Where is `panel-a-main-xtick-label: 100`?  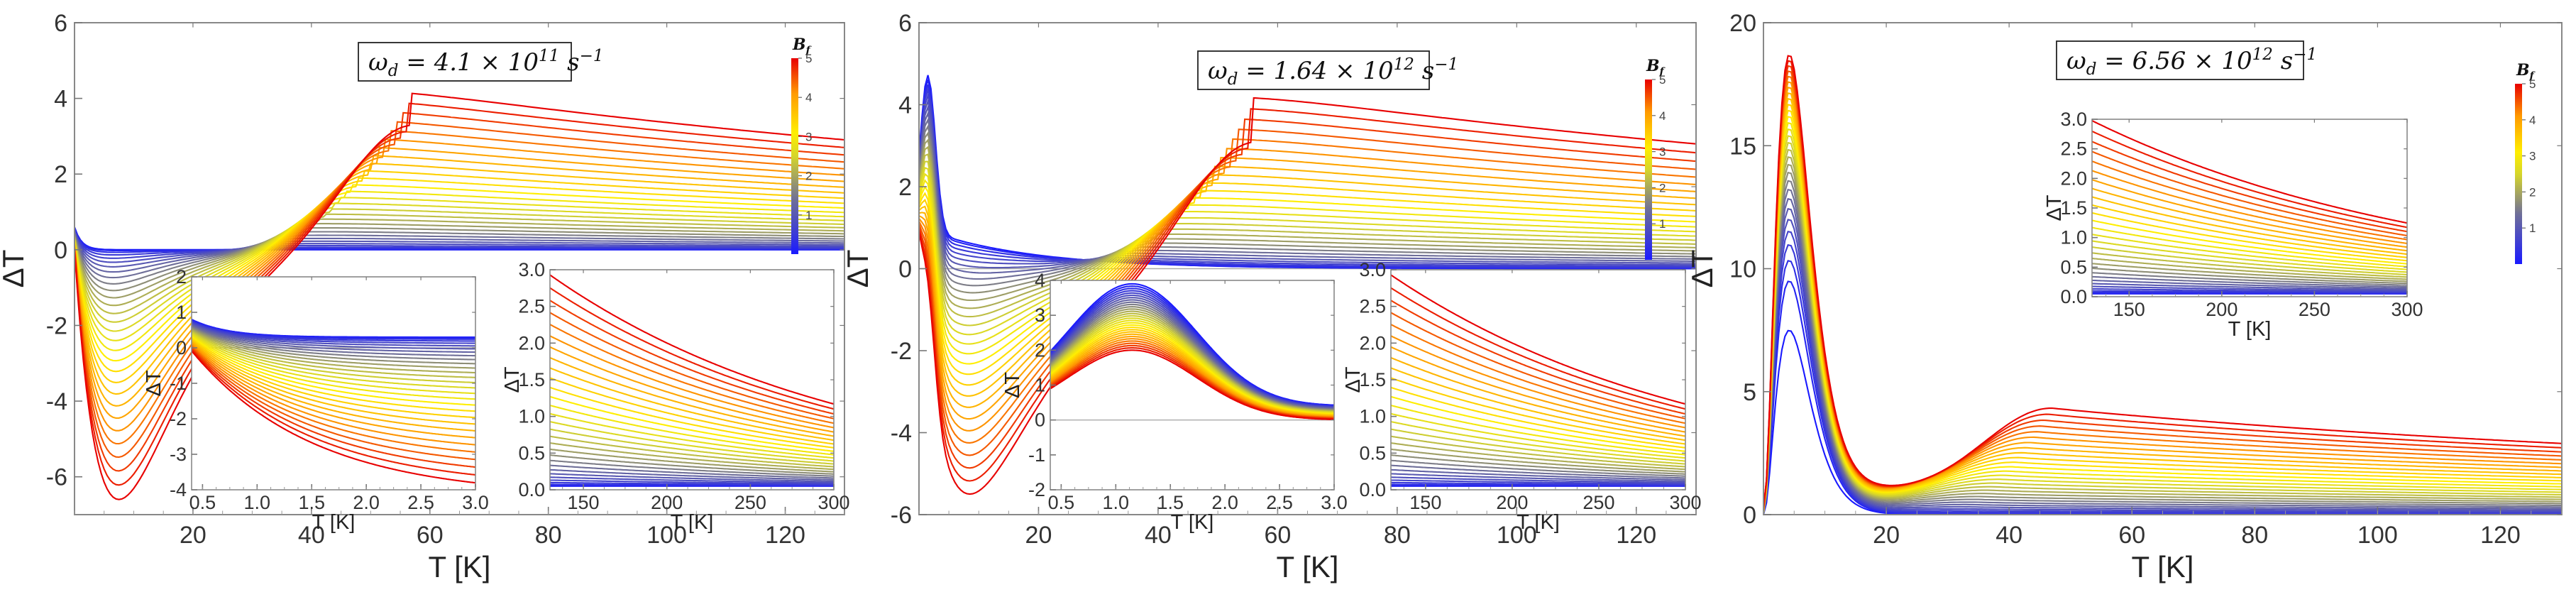 panel-a-main-xtick-label: 100 is located at coordinates (666, 535).